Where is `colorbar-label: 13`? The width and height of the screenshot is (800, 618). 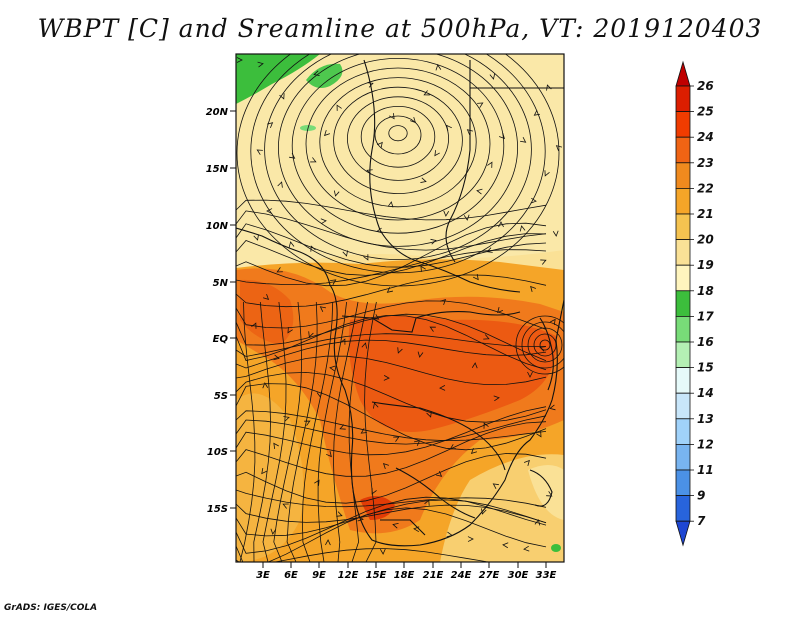
colorbar-label: 13 is located at coordinates (705, 419).